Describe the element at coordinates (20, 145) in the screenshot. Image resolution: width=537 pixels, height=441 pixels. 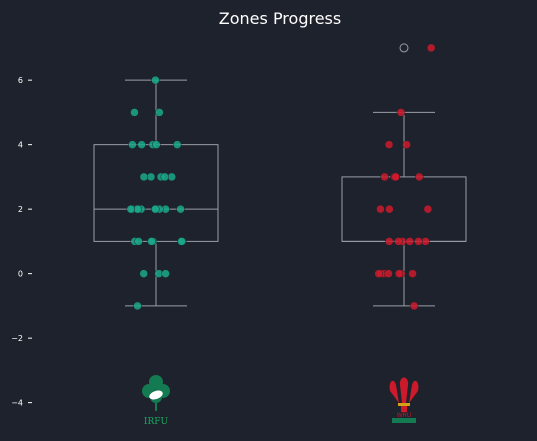
I see `y-tick-label: 4` at that location.